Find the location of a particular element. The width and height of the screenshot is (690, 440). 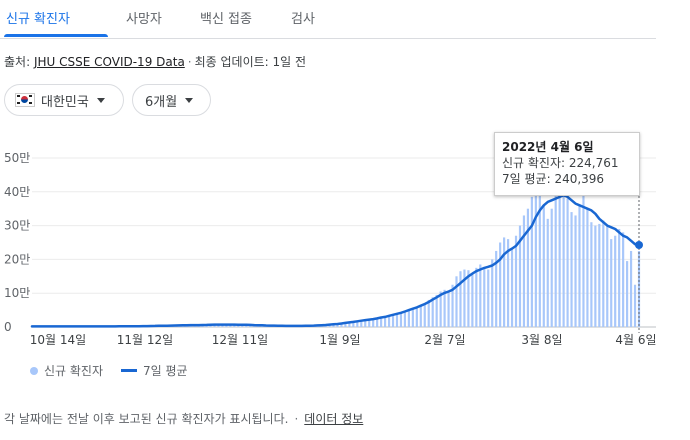

y-axis-ticks: 50만 40만 30만 20만 10만 0 is located at coordinates (17, 242).